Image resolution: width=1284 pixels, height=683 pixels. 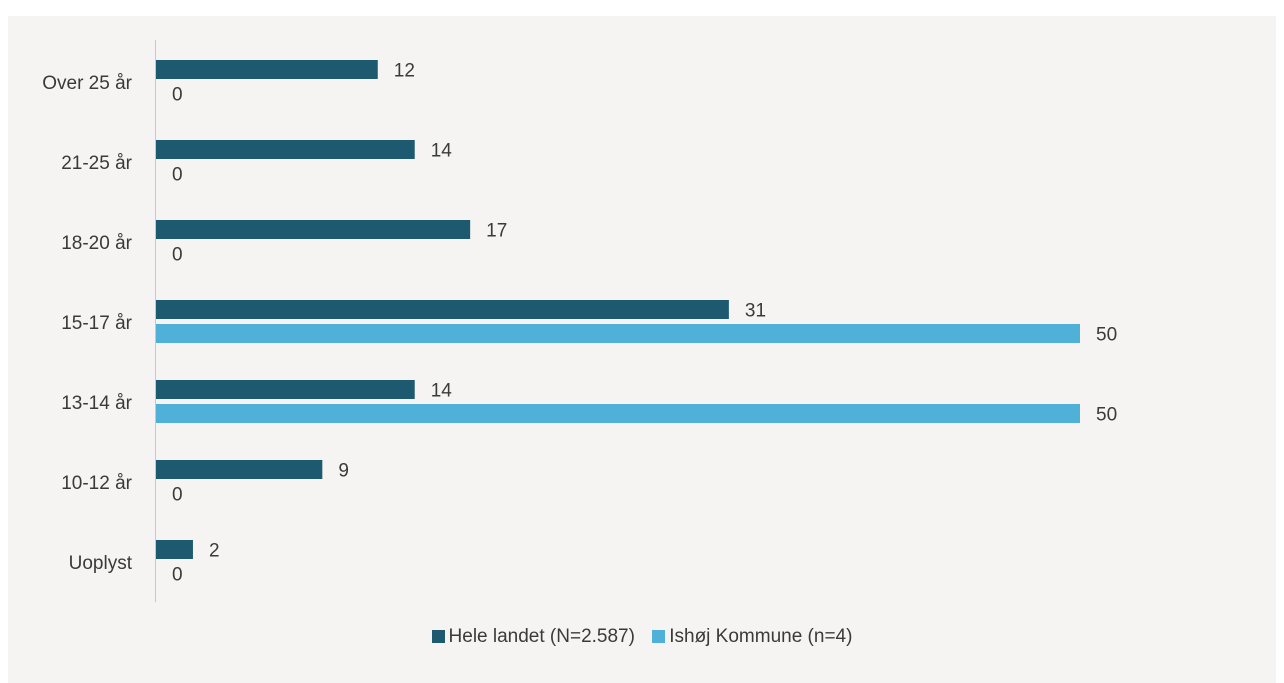 I want to click on data-label-hele-landet-21-25-aar: 14, so click(x=442, y=151).